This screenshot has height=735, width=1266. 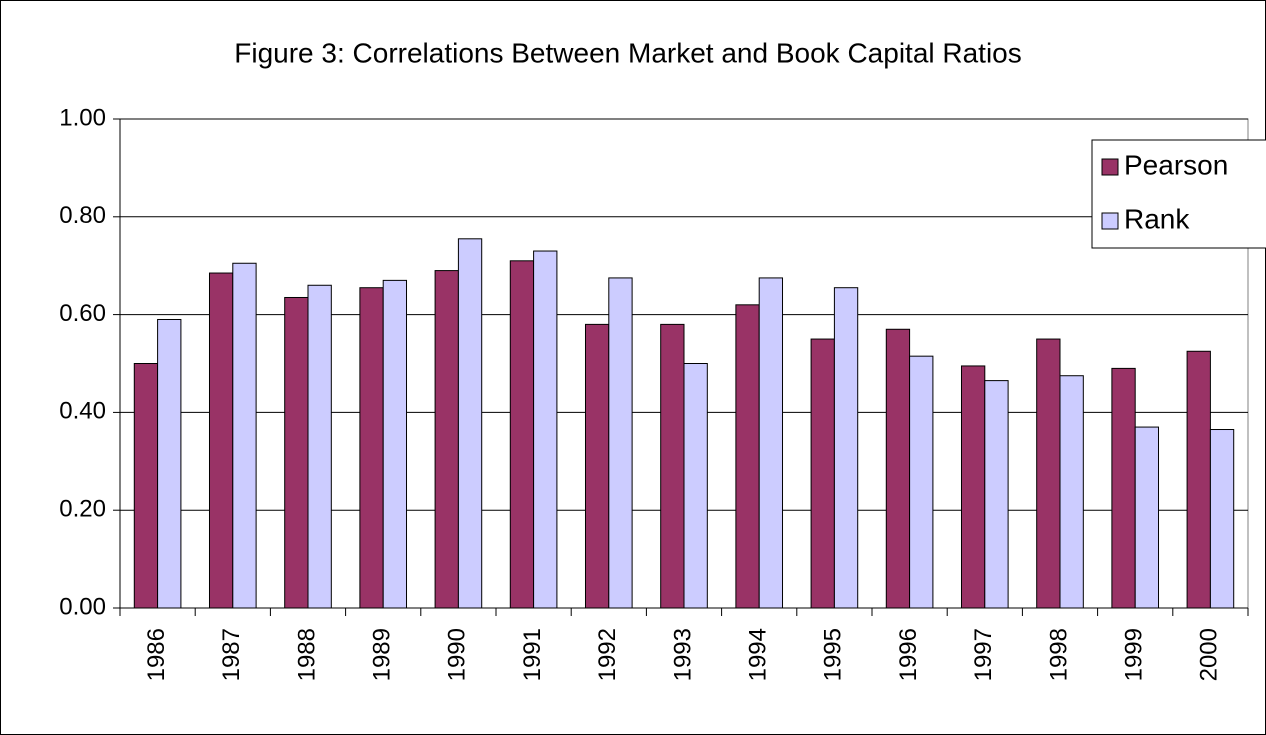 I want to click on y-tick-label: 0.60, so click(x=82, y=313).